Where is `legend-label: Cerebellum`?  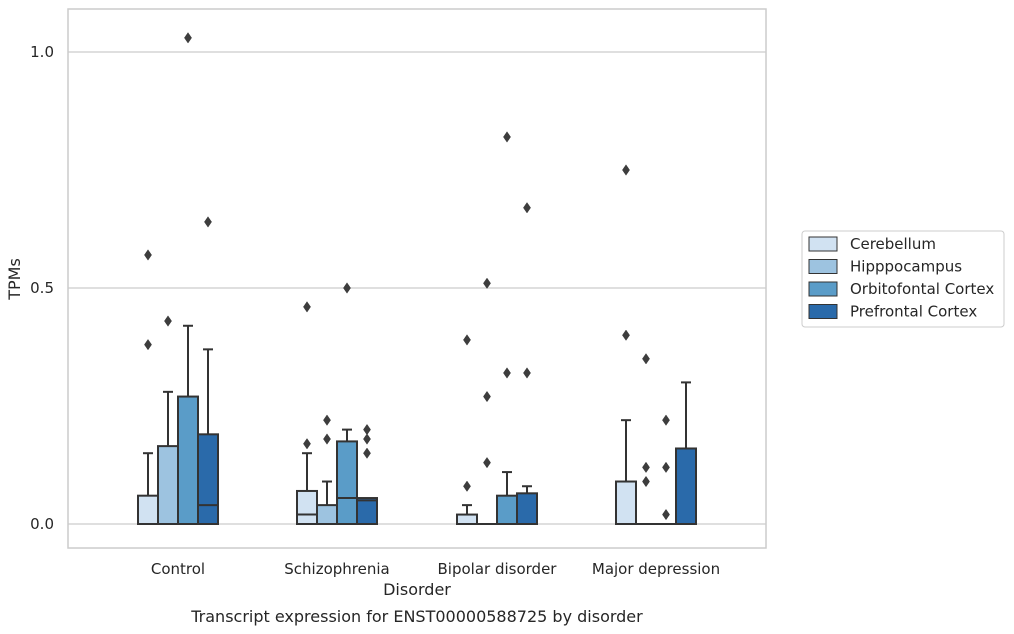 legend-label: Cerebellum is located at coordinates (893, 244).